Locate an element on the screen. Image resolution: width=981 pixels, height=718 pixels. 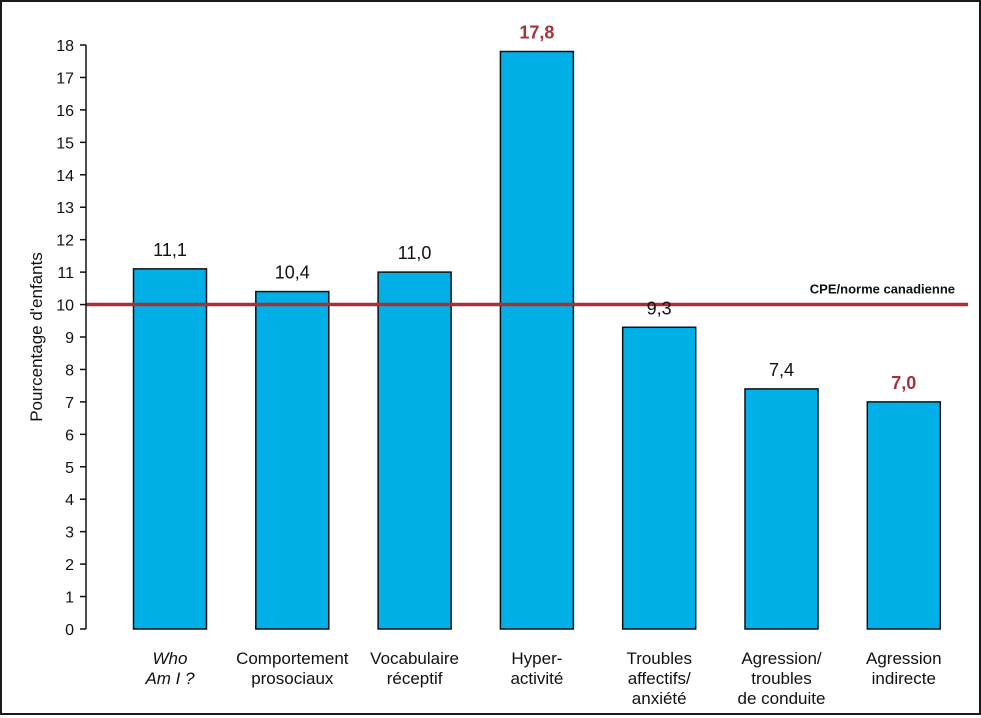
y-tick-label: 9 is located at coordinates (69, 338).